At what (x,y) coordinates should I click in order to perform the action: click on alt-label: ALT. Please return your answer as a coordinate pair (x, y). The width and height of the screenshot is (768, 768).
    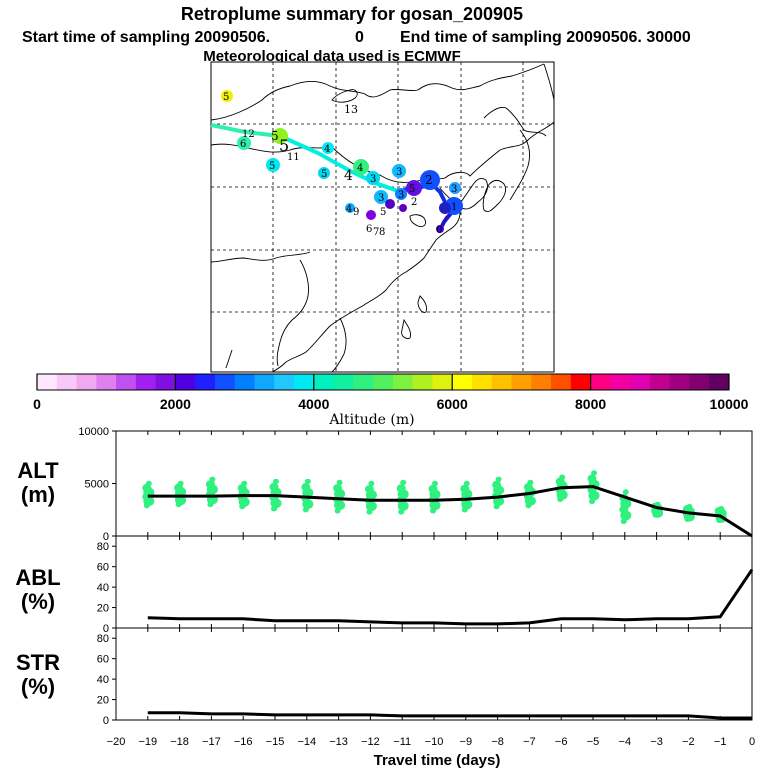
    Looking at the image, I should click on (38, 470).